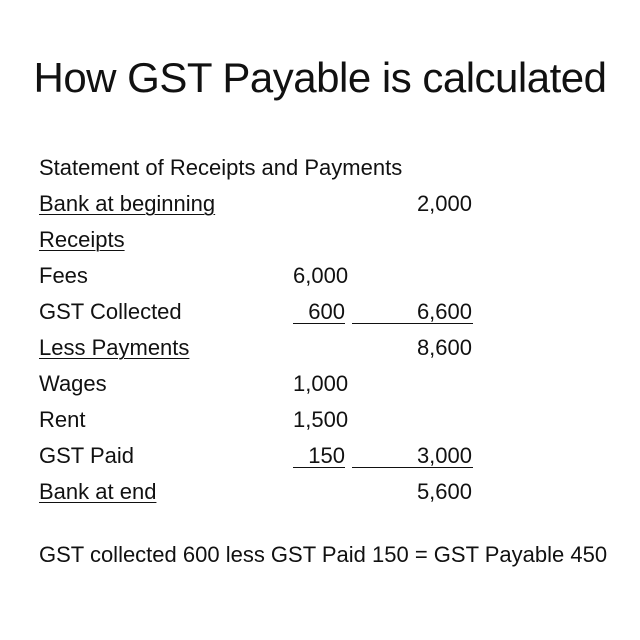 This screenshot has height=640, width=640. Describe the element at coordinates (319, 492) in the screenshot. I see `table-row: Bank at end 5,600` at that location.